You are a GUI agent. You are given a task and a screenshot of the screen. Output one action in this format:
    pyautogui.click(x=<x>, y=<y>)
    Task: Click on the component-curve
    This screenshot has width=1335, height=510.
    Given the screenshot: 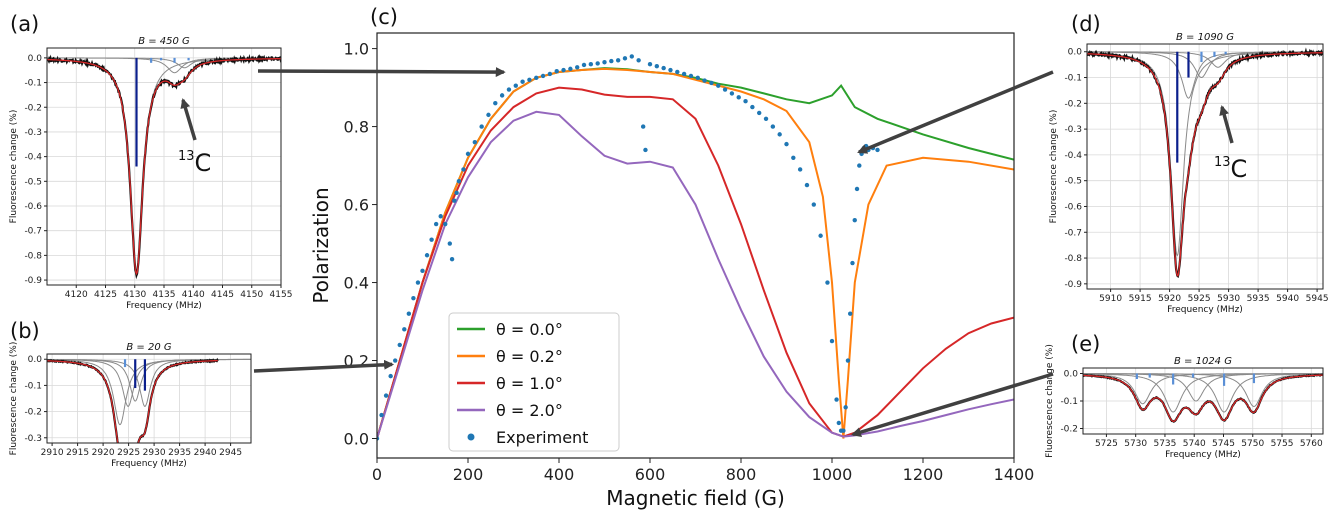 What is the action you would take?
    pyautogui.click(x=1203, y=390)
    